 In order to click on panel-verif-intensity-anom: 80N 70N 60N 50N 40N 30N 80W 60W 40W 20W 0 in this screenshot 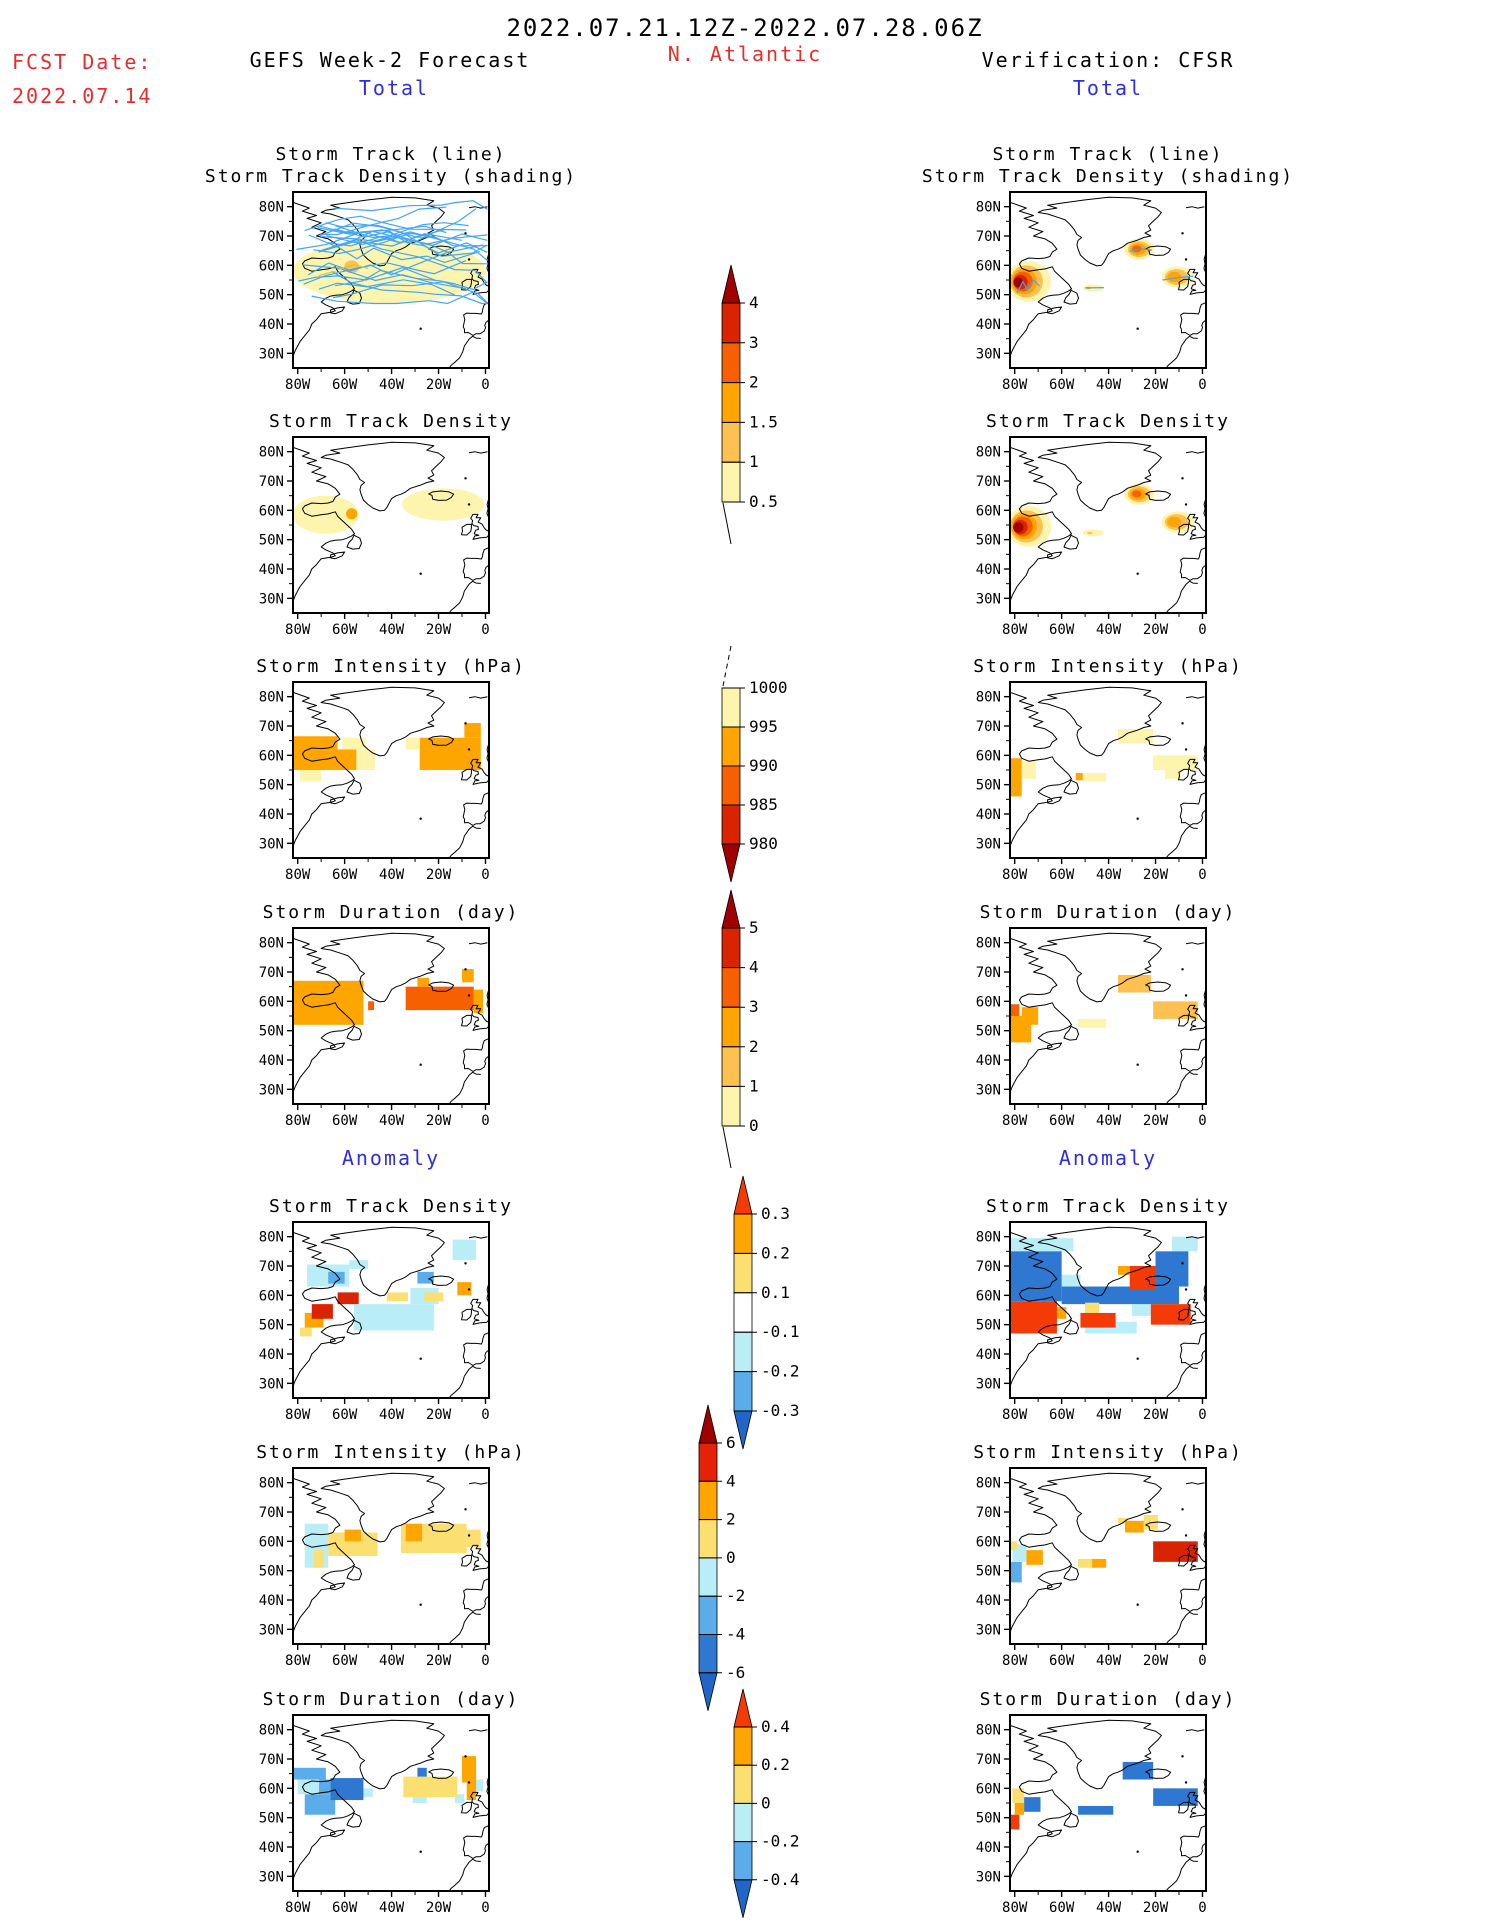, I will do `click(1090, 1569)`.